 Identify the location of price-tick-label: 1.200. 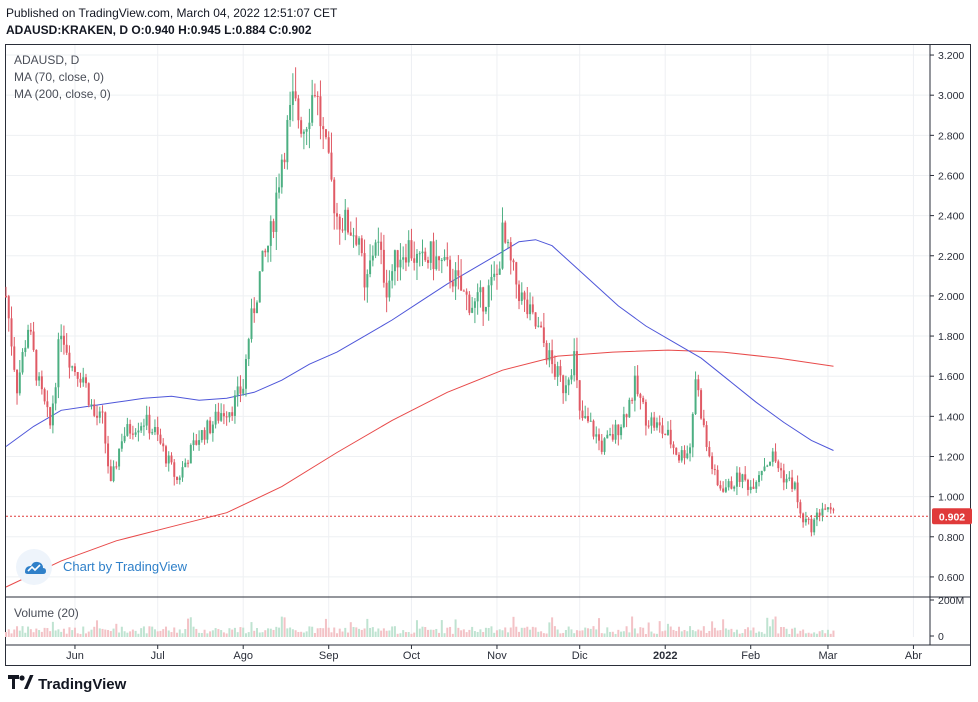
(951, 457).